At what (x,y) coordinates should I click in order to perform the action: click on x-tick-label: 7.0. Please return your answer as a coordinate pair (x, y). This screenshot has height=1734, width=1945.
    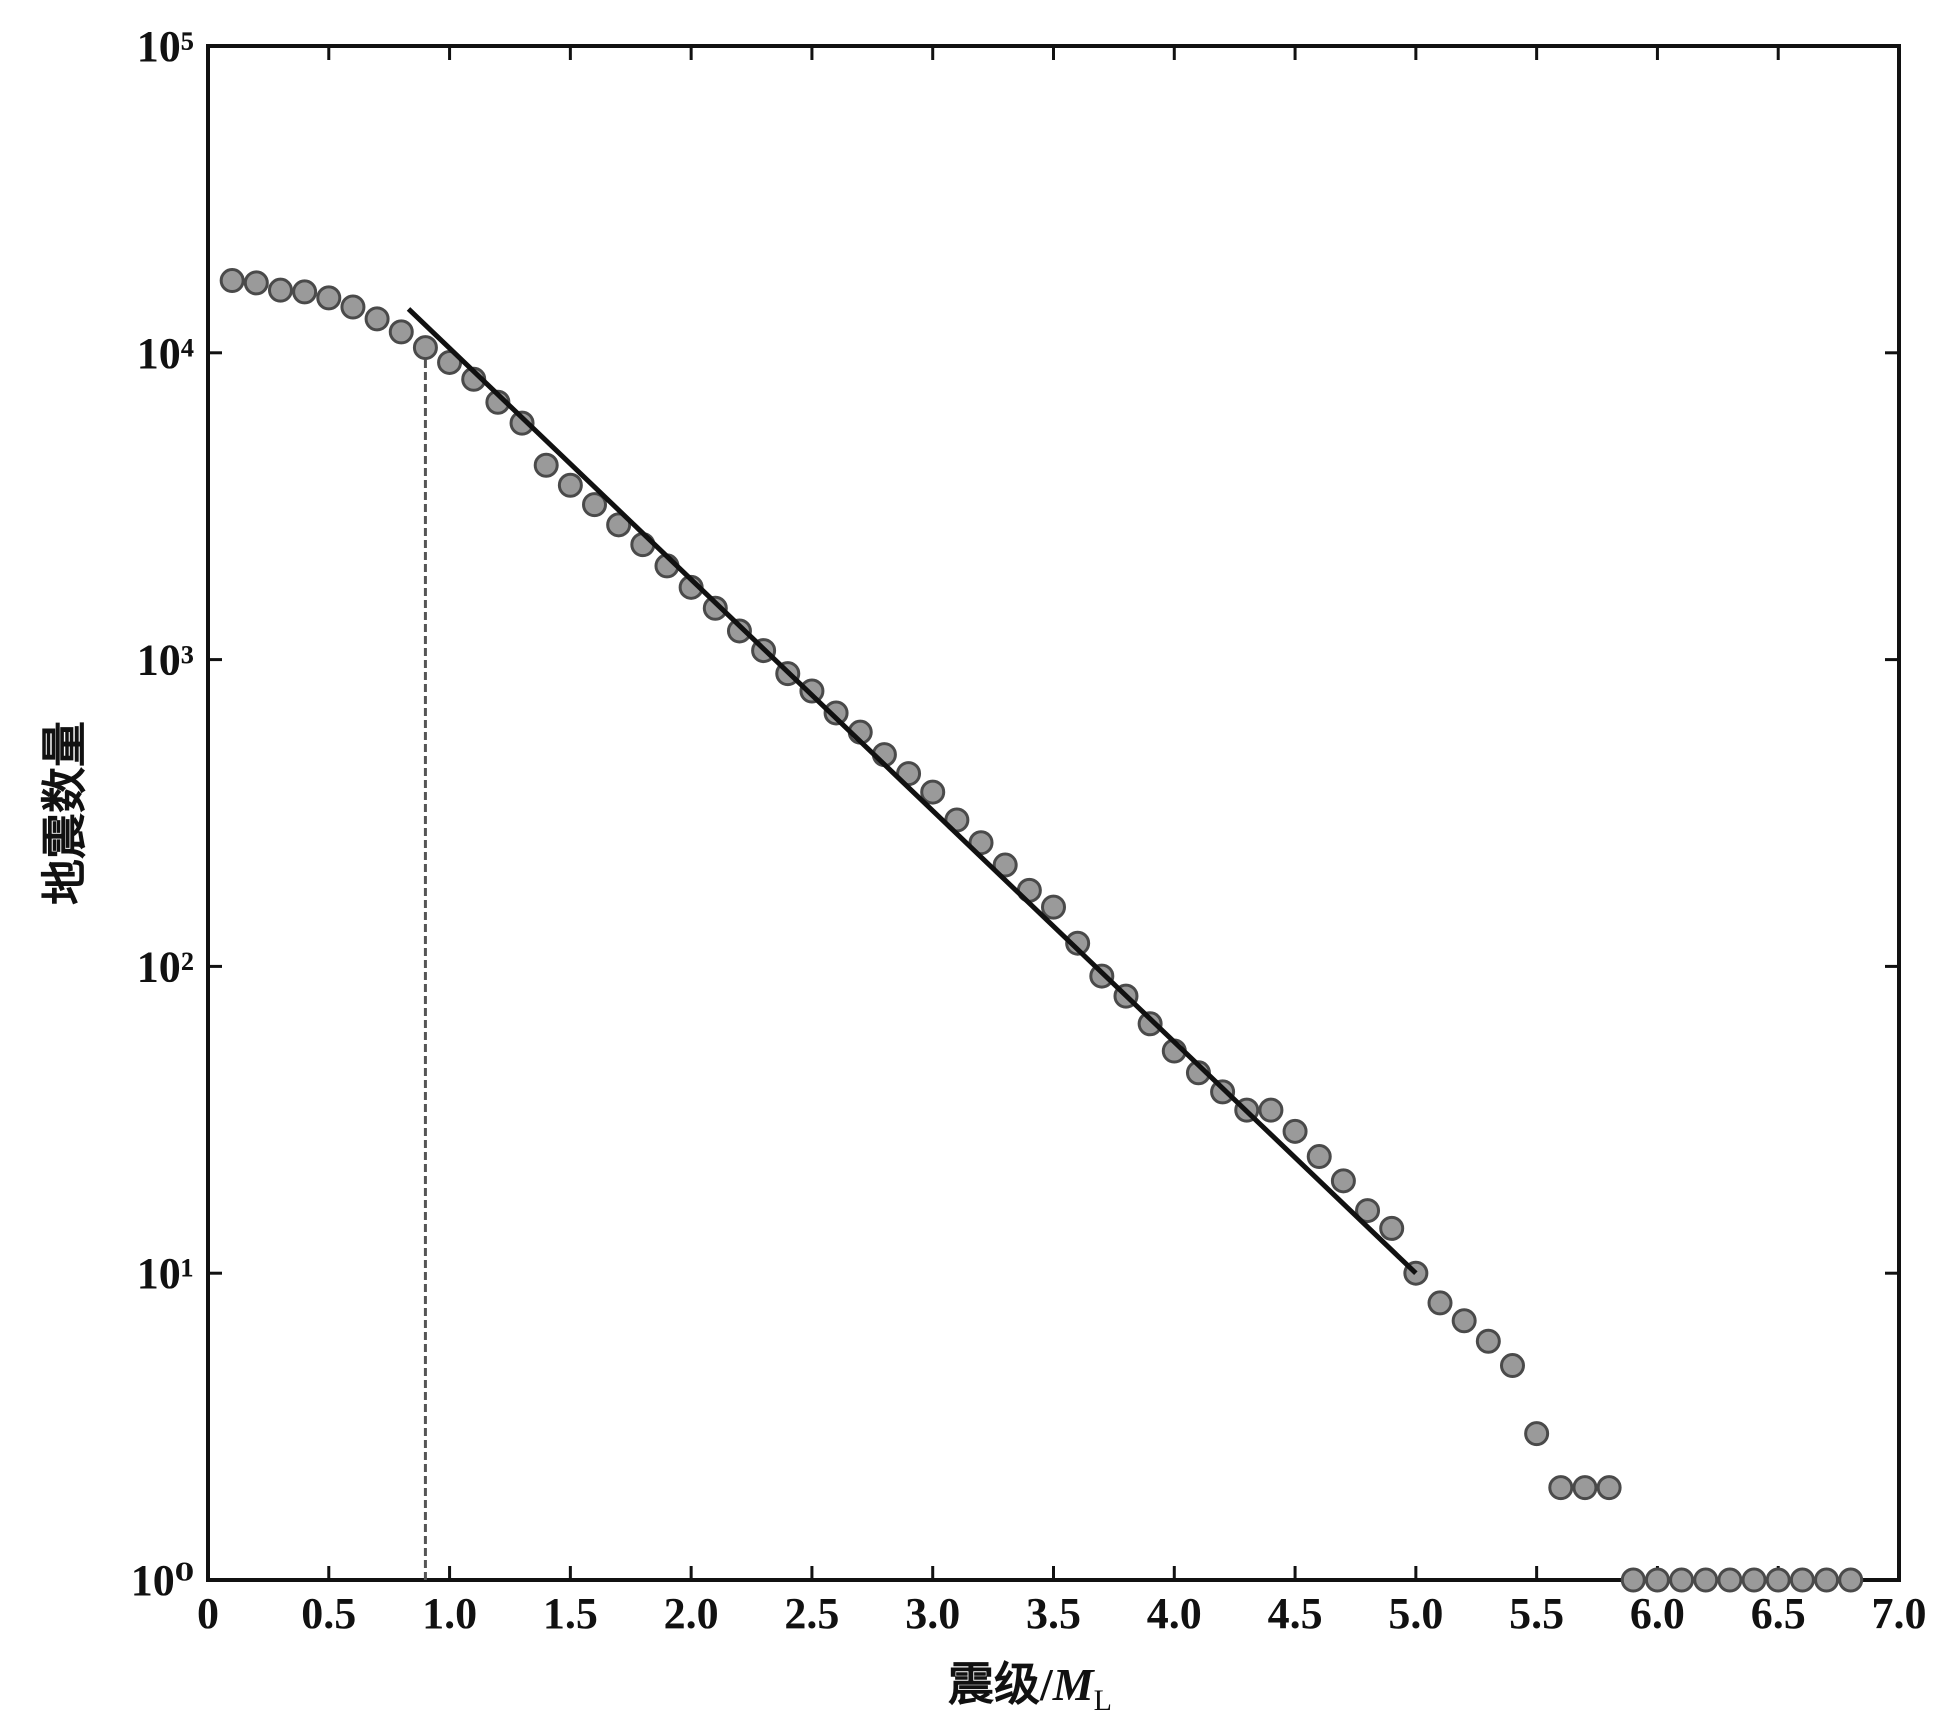
    Looking at the image, I should click on (1899, 1613).